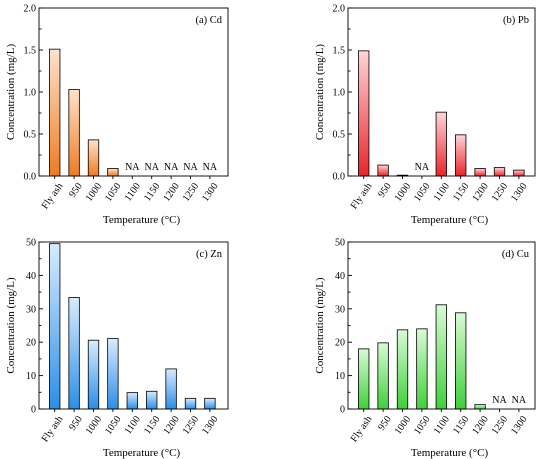 The image size is (550, 459). What do you see at coordinates (33, 410) in the screenshot?
I see `y-tick-label: 0` at bounding box center [33, 410].